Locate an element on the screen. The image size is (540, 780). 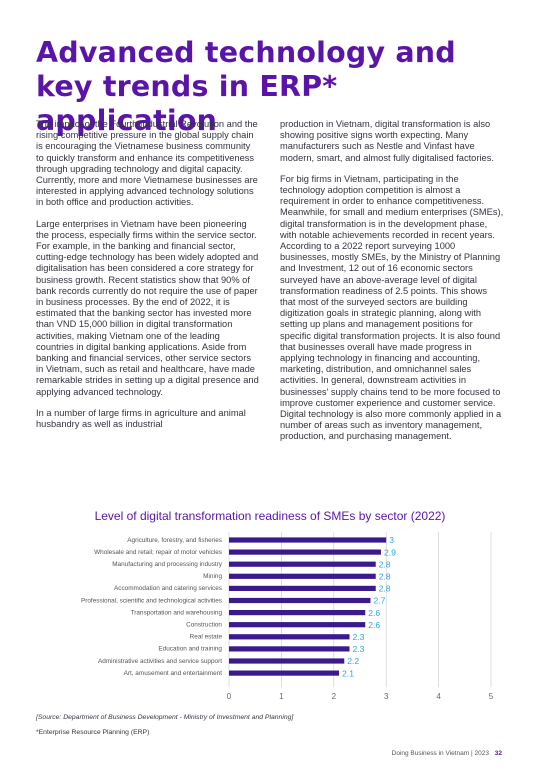
category-label: Art, amusement and entertainment is located at coordinates (173, 673).